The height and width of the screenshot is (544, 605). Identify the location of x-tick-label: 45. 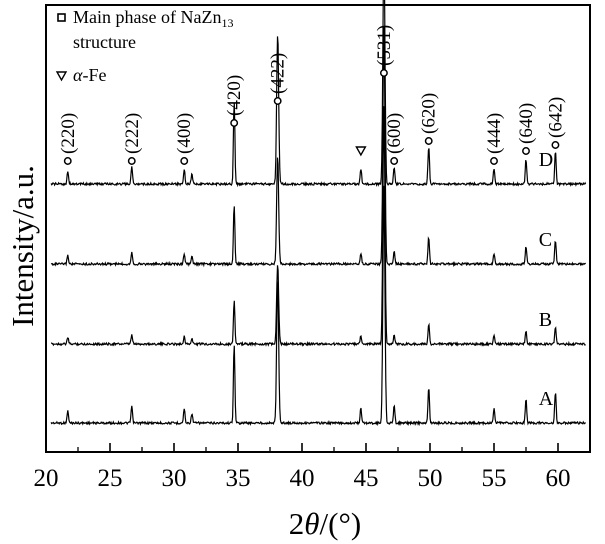
(366, 478).